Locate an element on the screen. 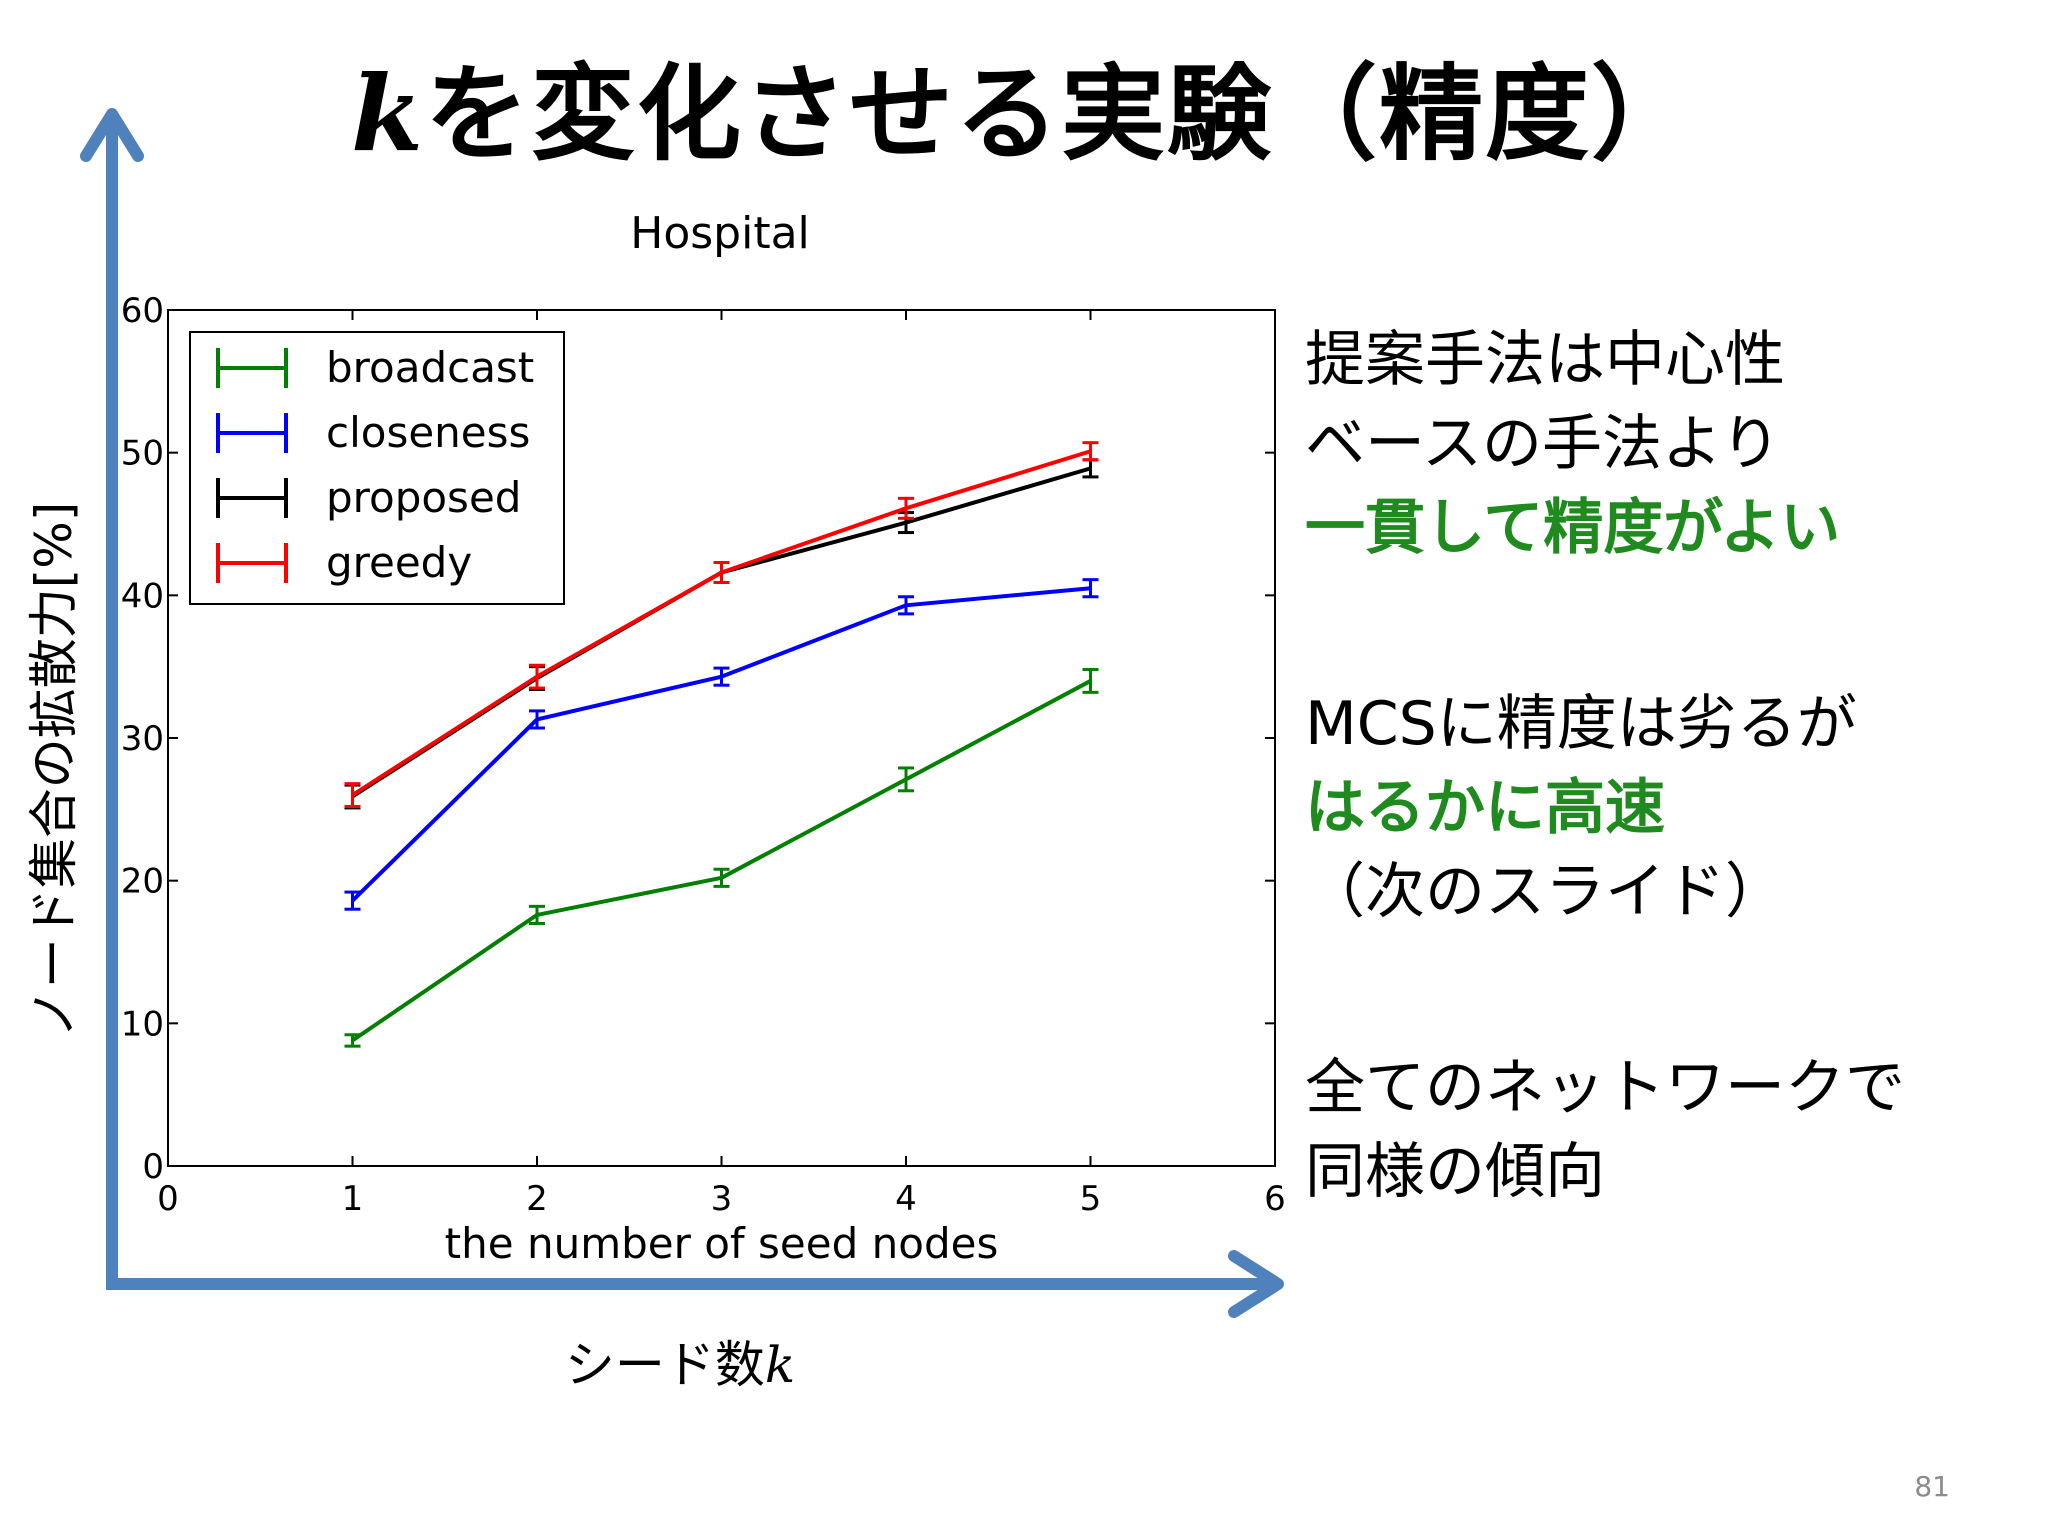 Image resolution: width=2048 pixels, height=1536 pixels. legend-item-broadcast: broadcast is located at coordinates (375, 367).